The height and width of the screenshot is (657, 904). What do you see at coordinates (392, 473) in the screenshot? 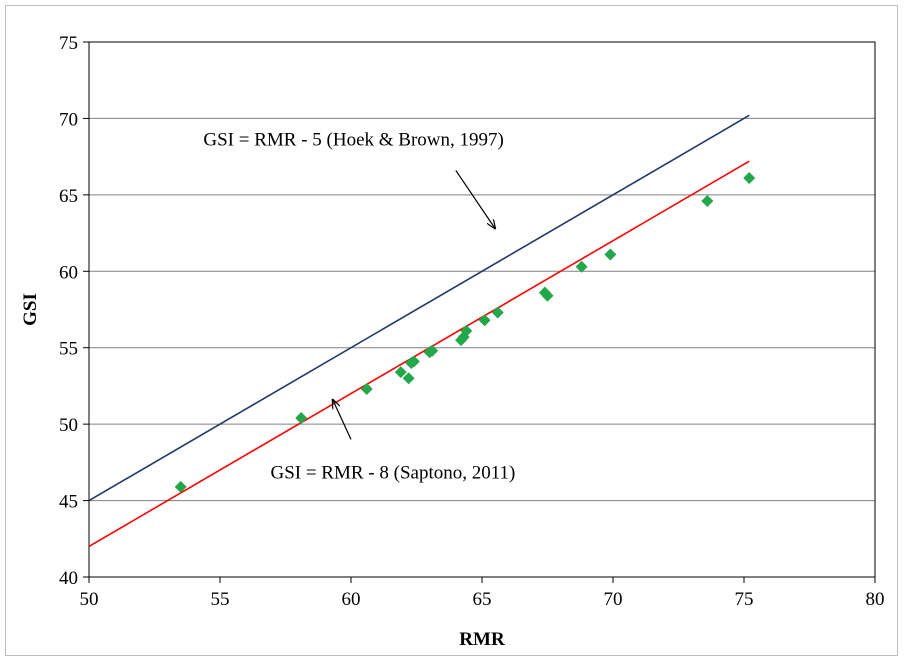
I see `annotation-label: GSI = RMR - 8 (Saptono, 2011)` at bounding box center [392, 473].